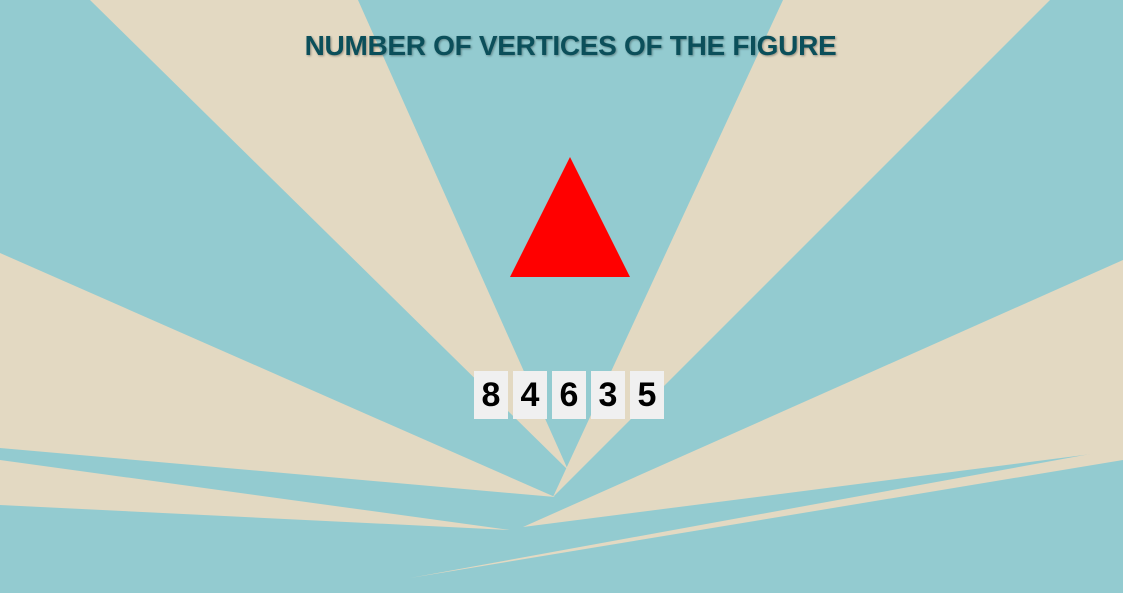  I want to click on answer-option-1: 8, so click(491, 395).